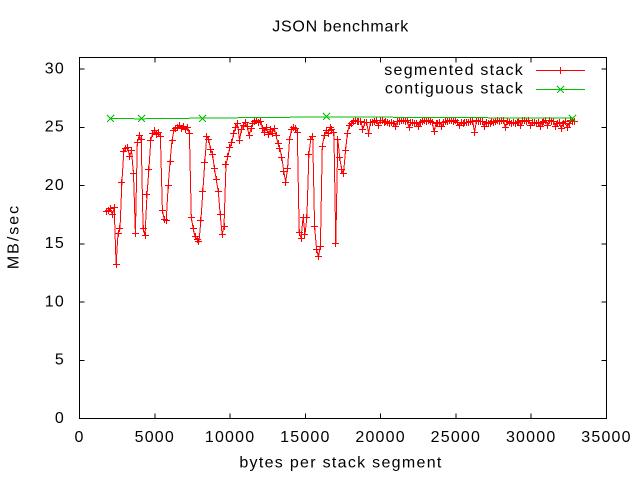  Describe the element at coordinates (55, 69) in the screenshot. I see `svg-text: 30` at that location.